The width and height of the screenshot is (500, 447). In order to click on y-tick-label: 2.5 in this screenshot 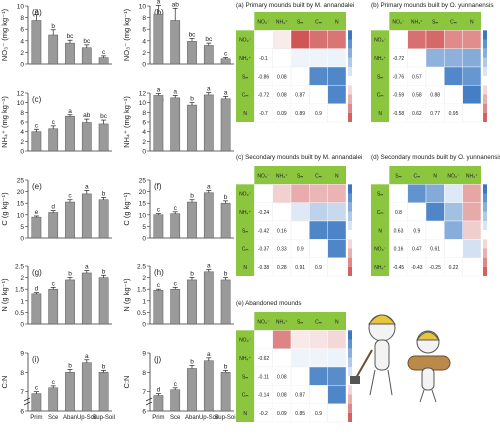, I will do `click(19, 267)`.